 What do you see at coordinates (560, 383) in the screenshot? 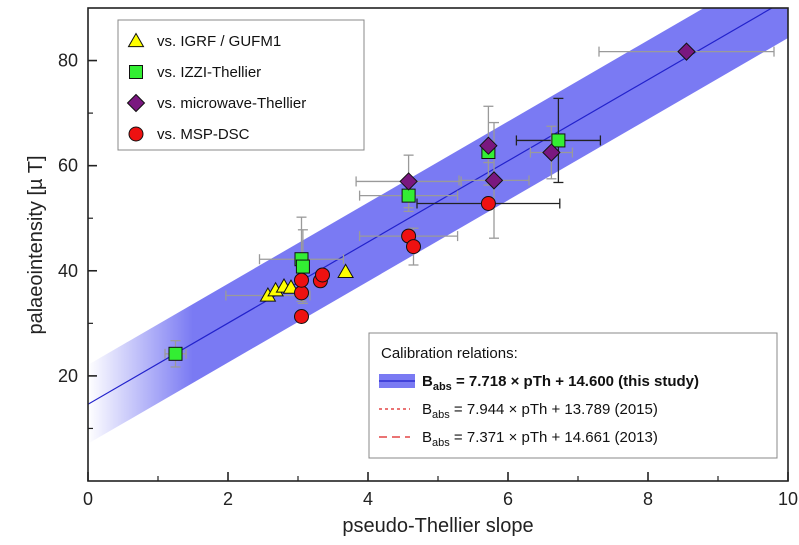
I see `calibration-relation-text: Babs = 7.718 × pTh + 14.600 (this study)` at bounding box center [560, 383].